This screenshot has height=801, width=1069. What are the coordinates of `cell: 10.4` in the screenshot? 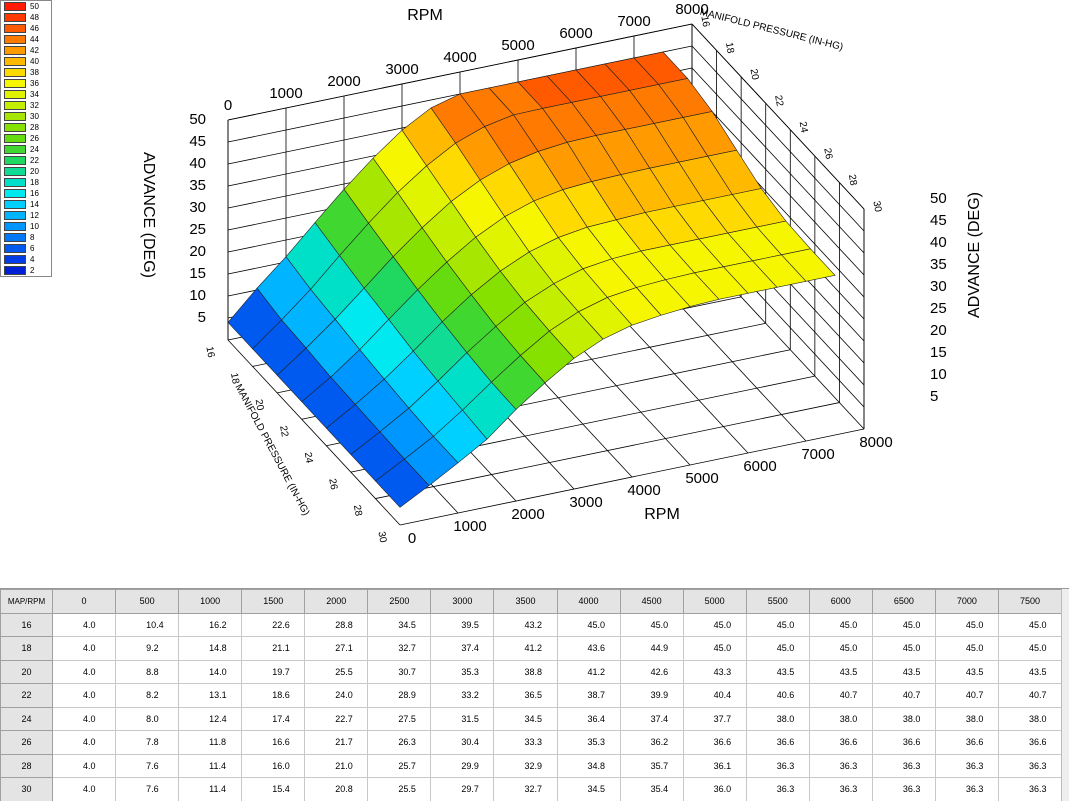 It's located at (147, 625).